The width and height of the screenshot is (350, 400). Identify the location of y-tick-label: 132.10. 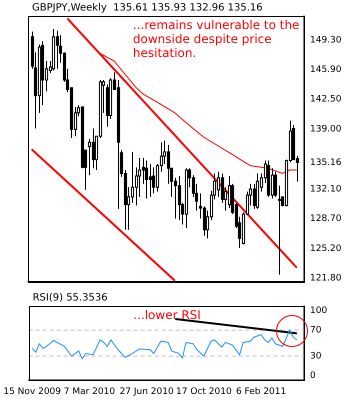
(326, 189).